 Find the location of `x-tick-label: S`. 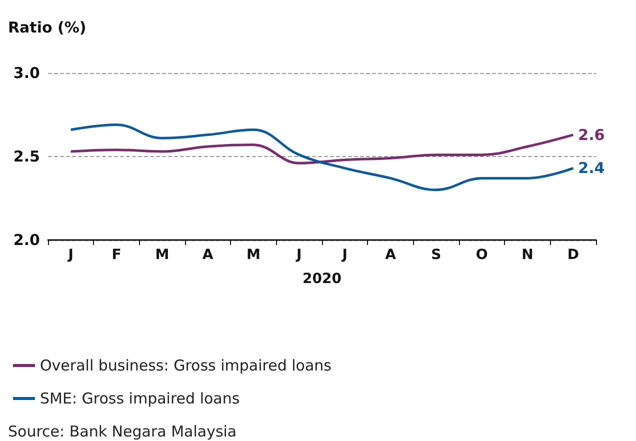

x-tick-label: S is located at coordinates (436, 255).